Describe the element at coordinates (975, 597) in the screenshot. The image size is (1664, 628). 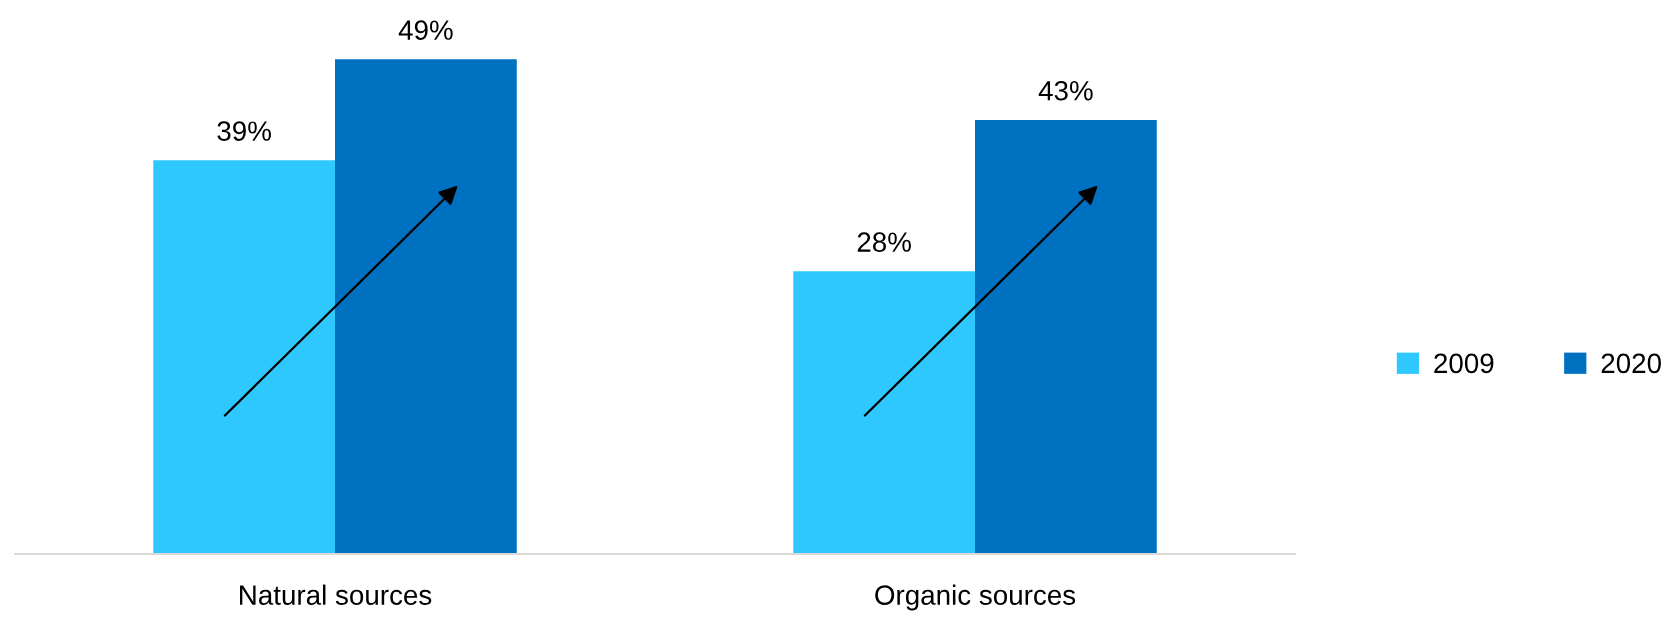
I see `x-tick-label: Organic sources` at that location.